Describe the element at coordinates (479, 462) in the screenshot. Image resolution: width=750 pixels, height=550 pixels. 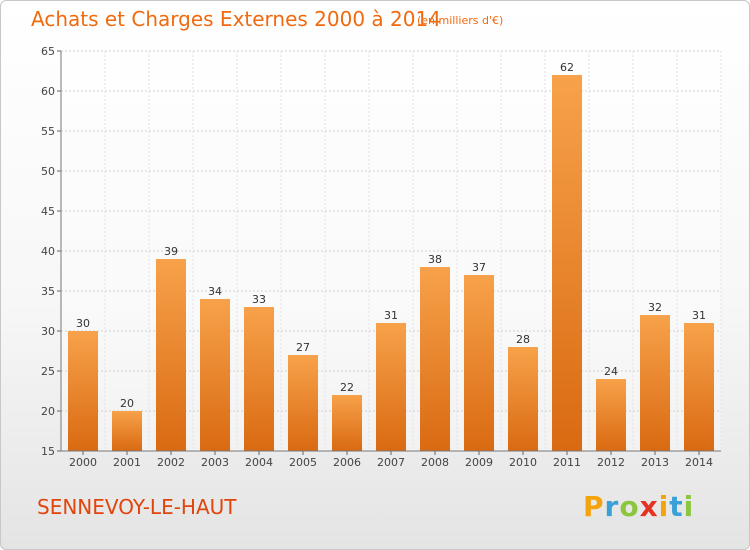
I see `x-tick-label: 2009` at that location.